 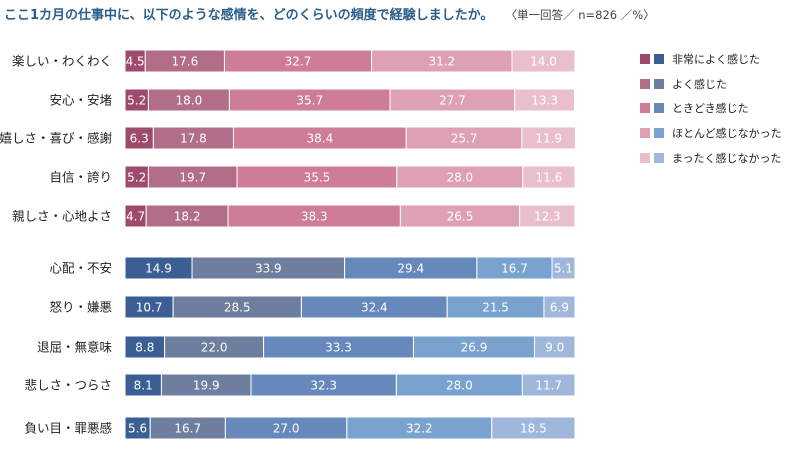 I want to click on data-label: 14.9, so click(x=158, y=269).